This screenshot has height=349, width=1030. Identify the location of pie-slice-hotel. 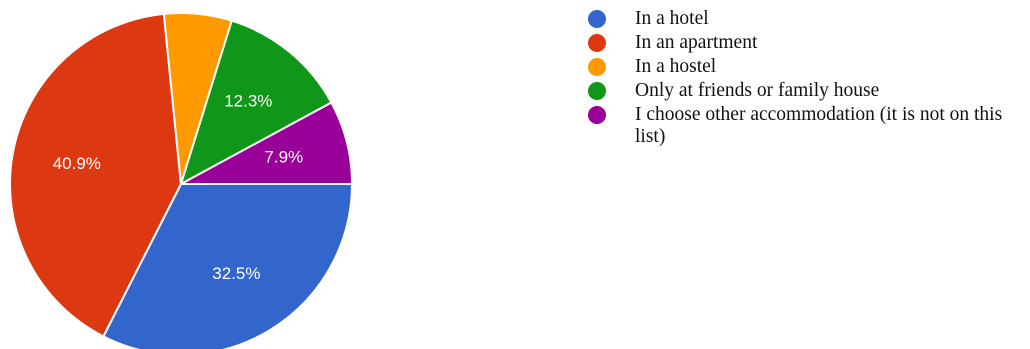
(228, 266).